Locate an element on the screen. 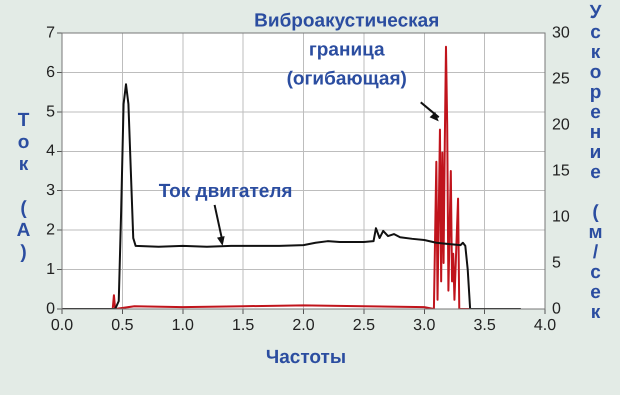 This screenshot has height=395, width=620. x-tick-label: 0.0 is located at coordinates (62, 325).